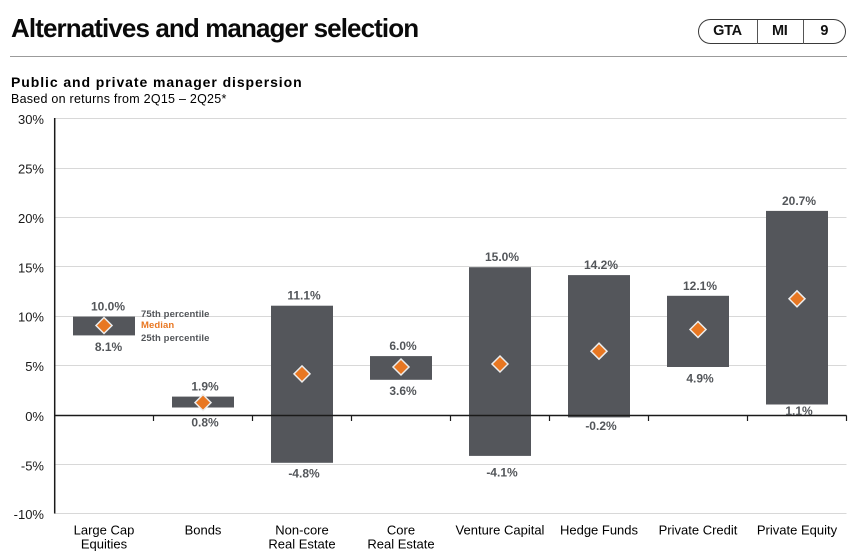 This screenshot has width=860, height=559. What do you see at coordinates (401, 530) in the screenshot?
I see `svg-text: Core` at bounding box center [401, 530].